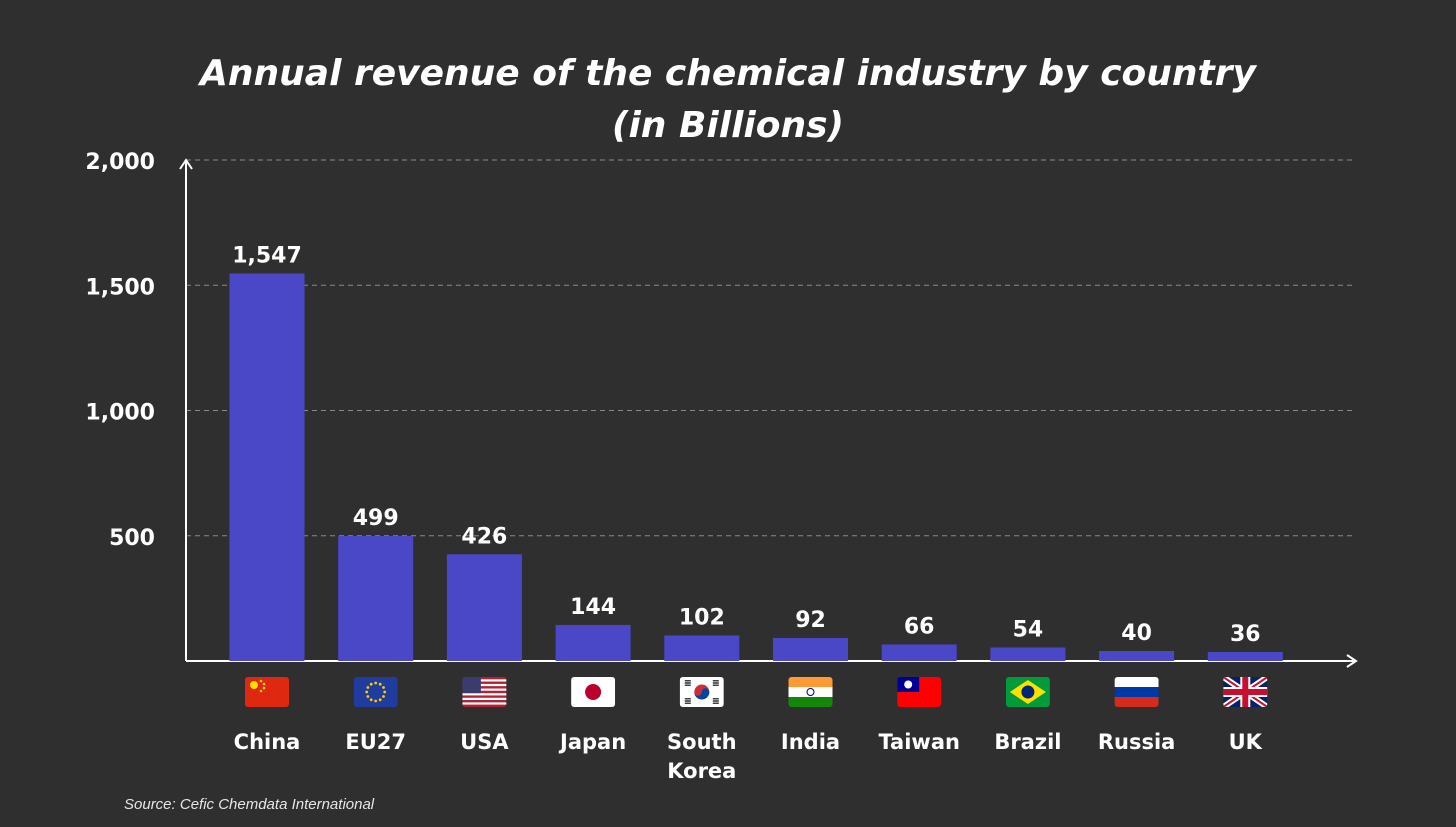  Describe the element at coordinates (1245, 692) in the screenshot. I see `uk-flag-icon` at that location.